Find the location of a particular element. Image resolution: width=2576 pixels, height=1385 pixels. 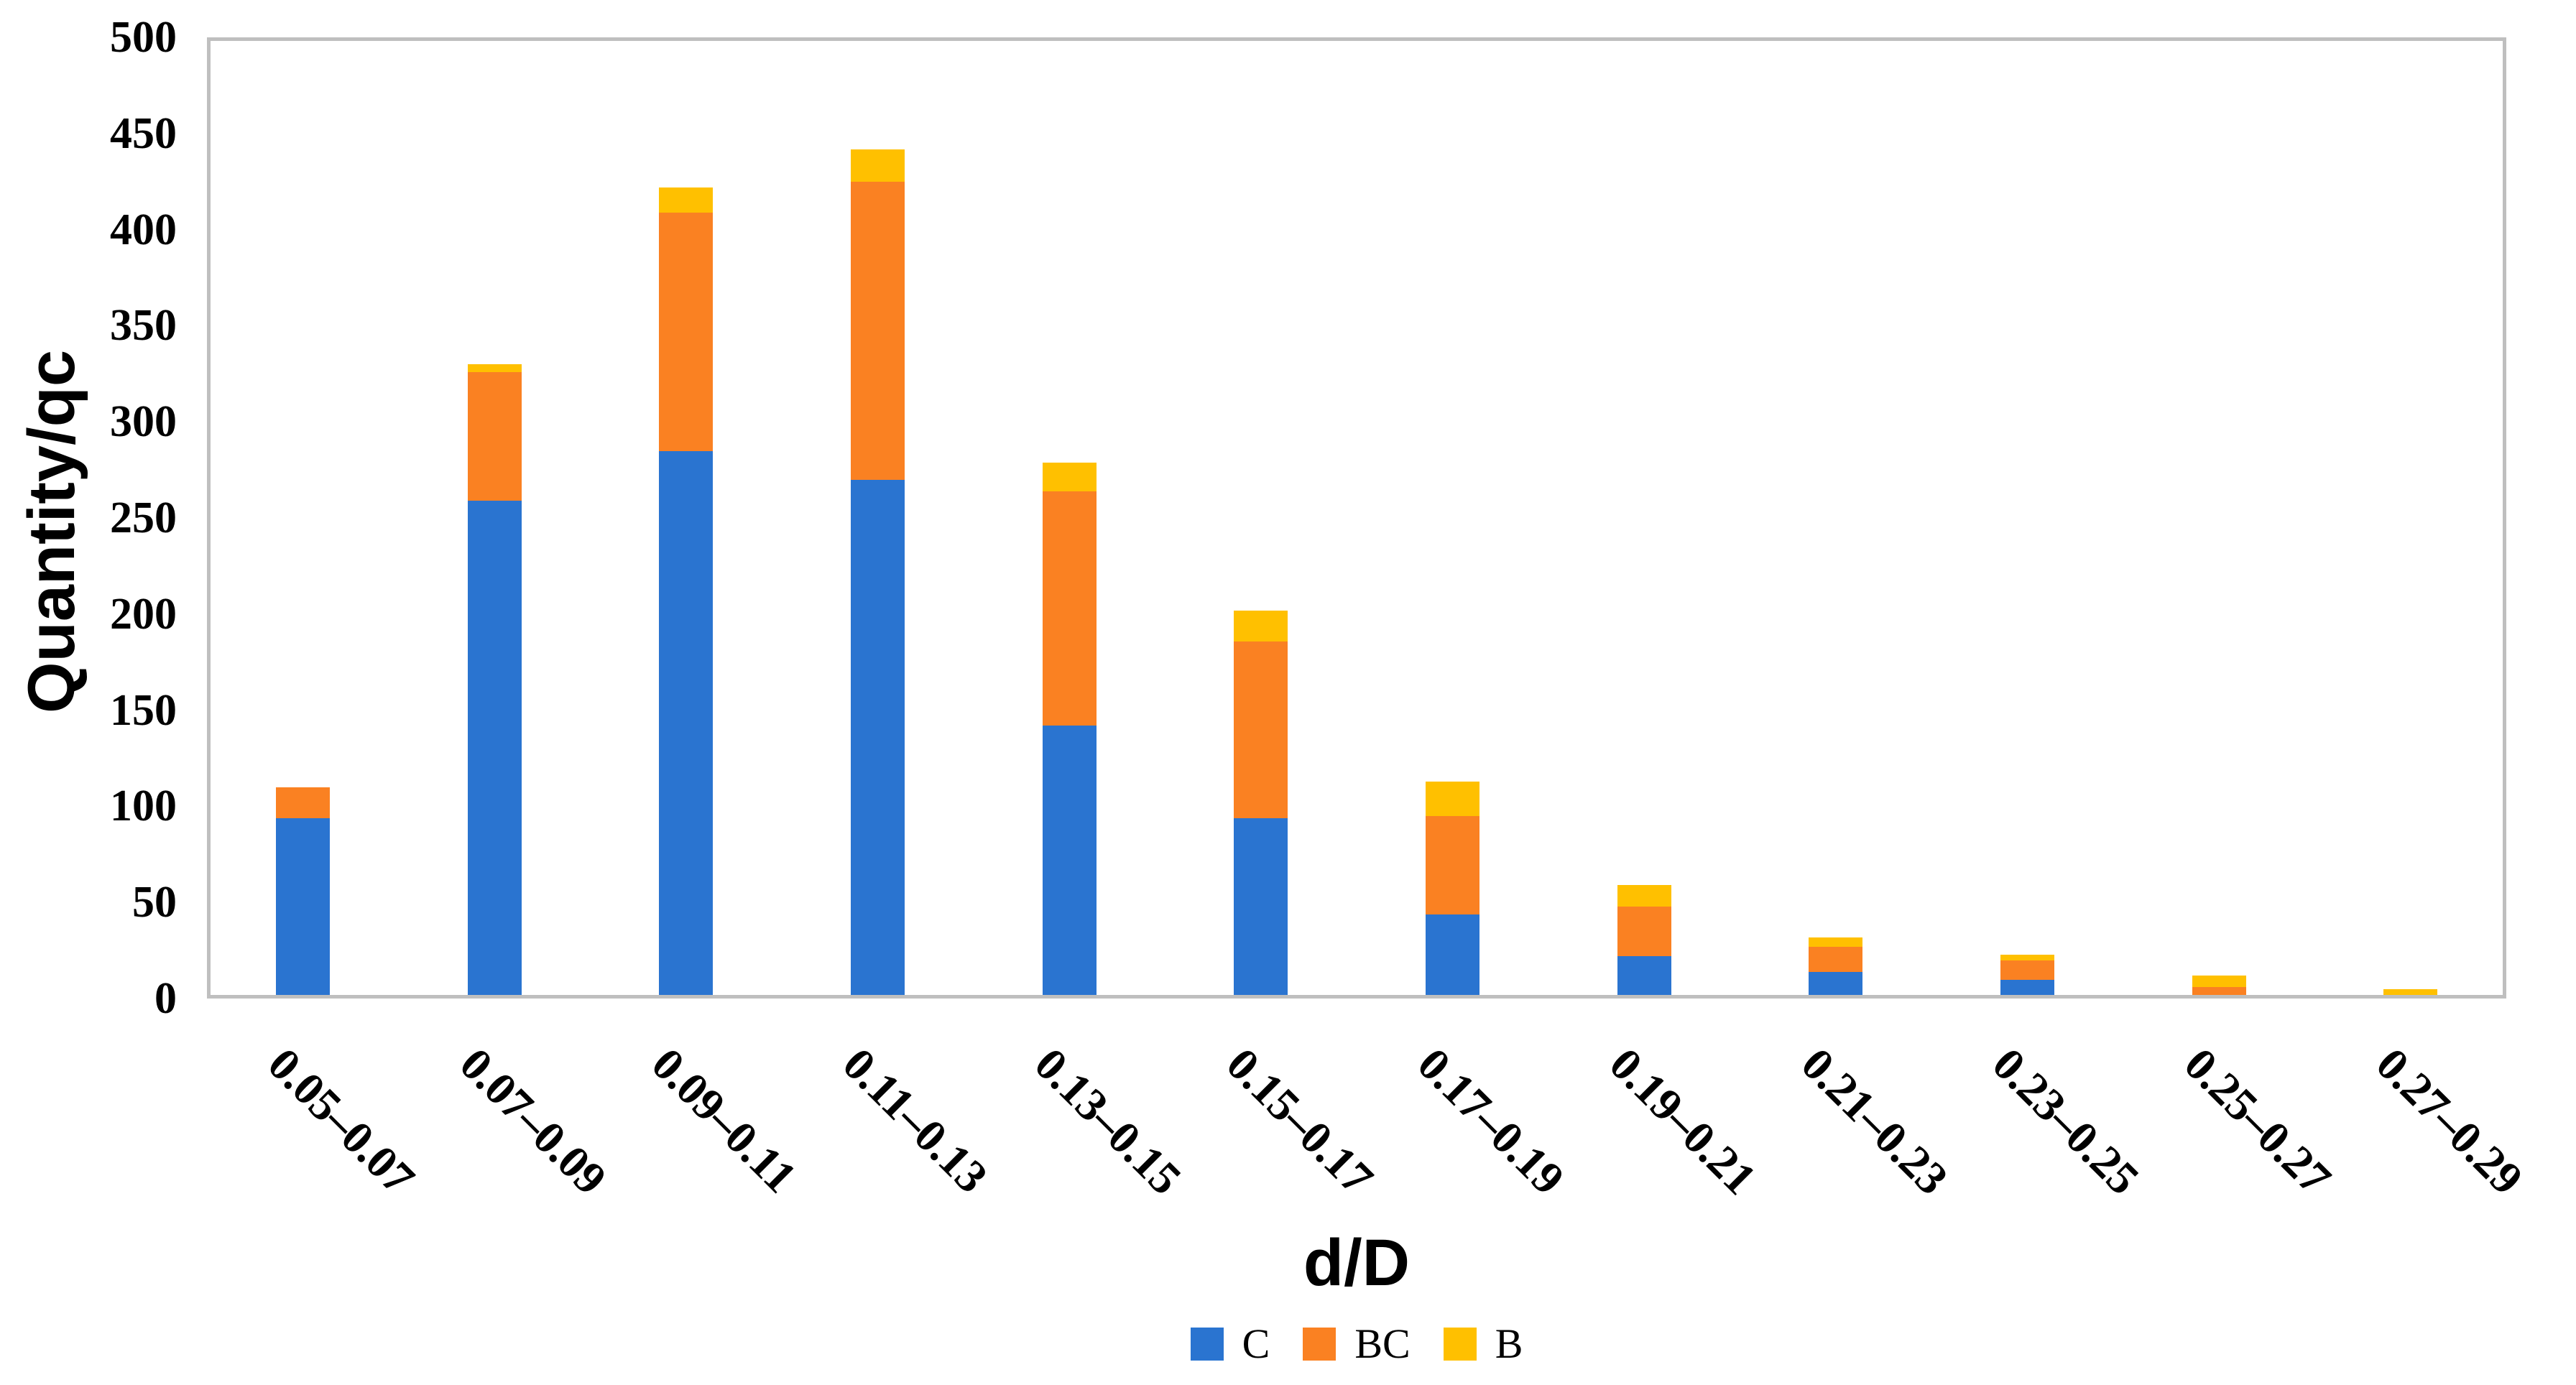

legend-item-C: C is located at coordinates (1230, 1343).